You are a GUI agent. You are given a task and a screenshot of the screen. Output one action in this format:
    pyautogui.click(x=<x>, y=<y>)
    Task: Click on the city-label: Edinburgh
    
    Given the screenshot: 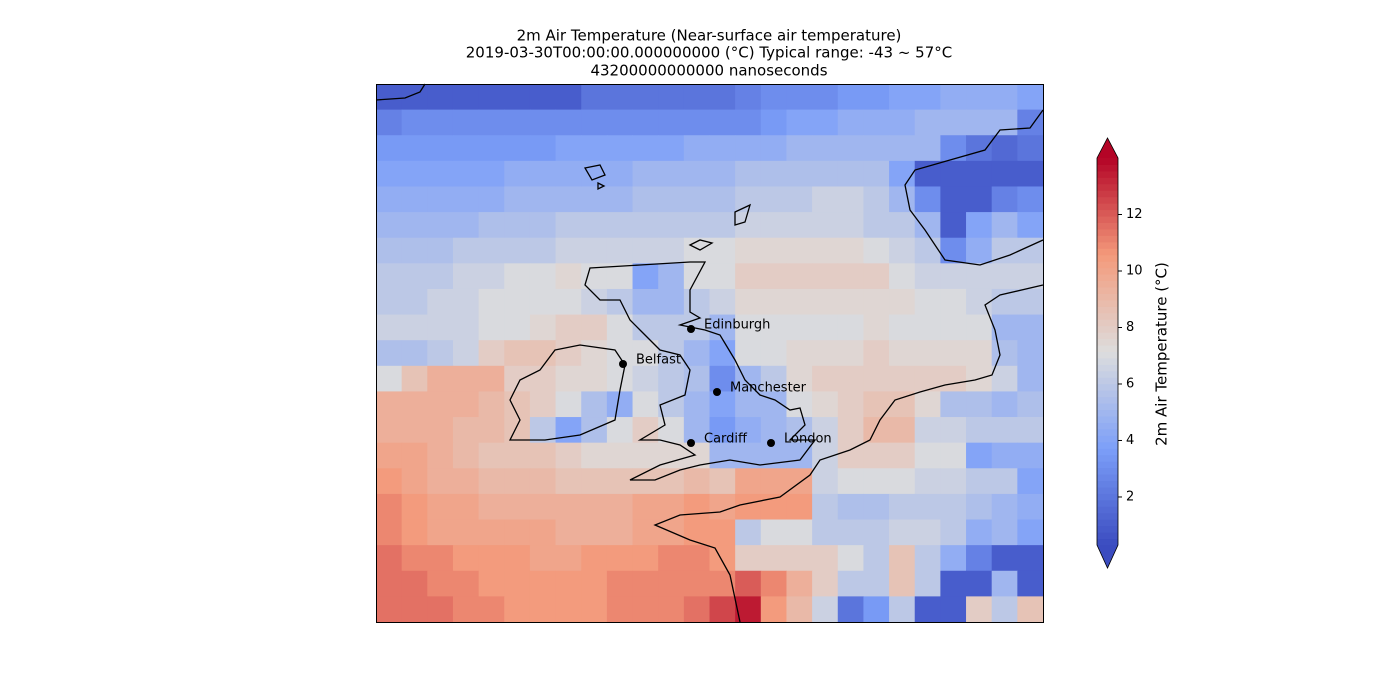 What is the action you would take?
    pyautogui.click(x=737, y=325)
    